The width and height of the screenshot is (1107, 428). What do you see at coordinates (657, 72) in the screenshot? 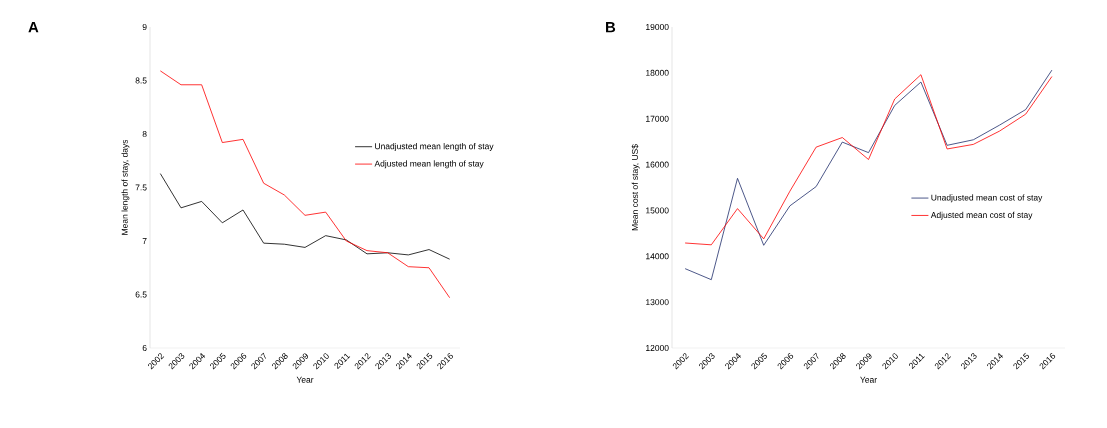
I see `y-tick-label: 18000` at bounding box center [657, 72].